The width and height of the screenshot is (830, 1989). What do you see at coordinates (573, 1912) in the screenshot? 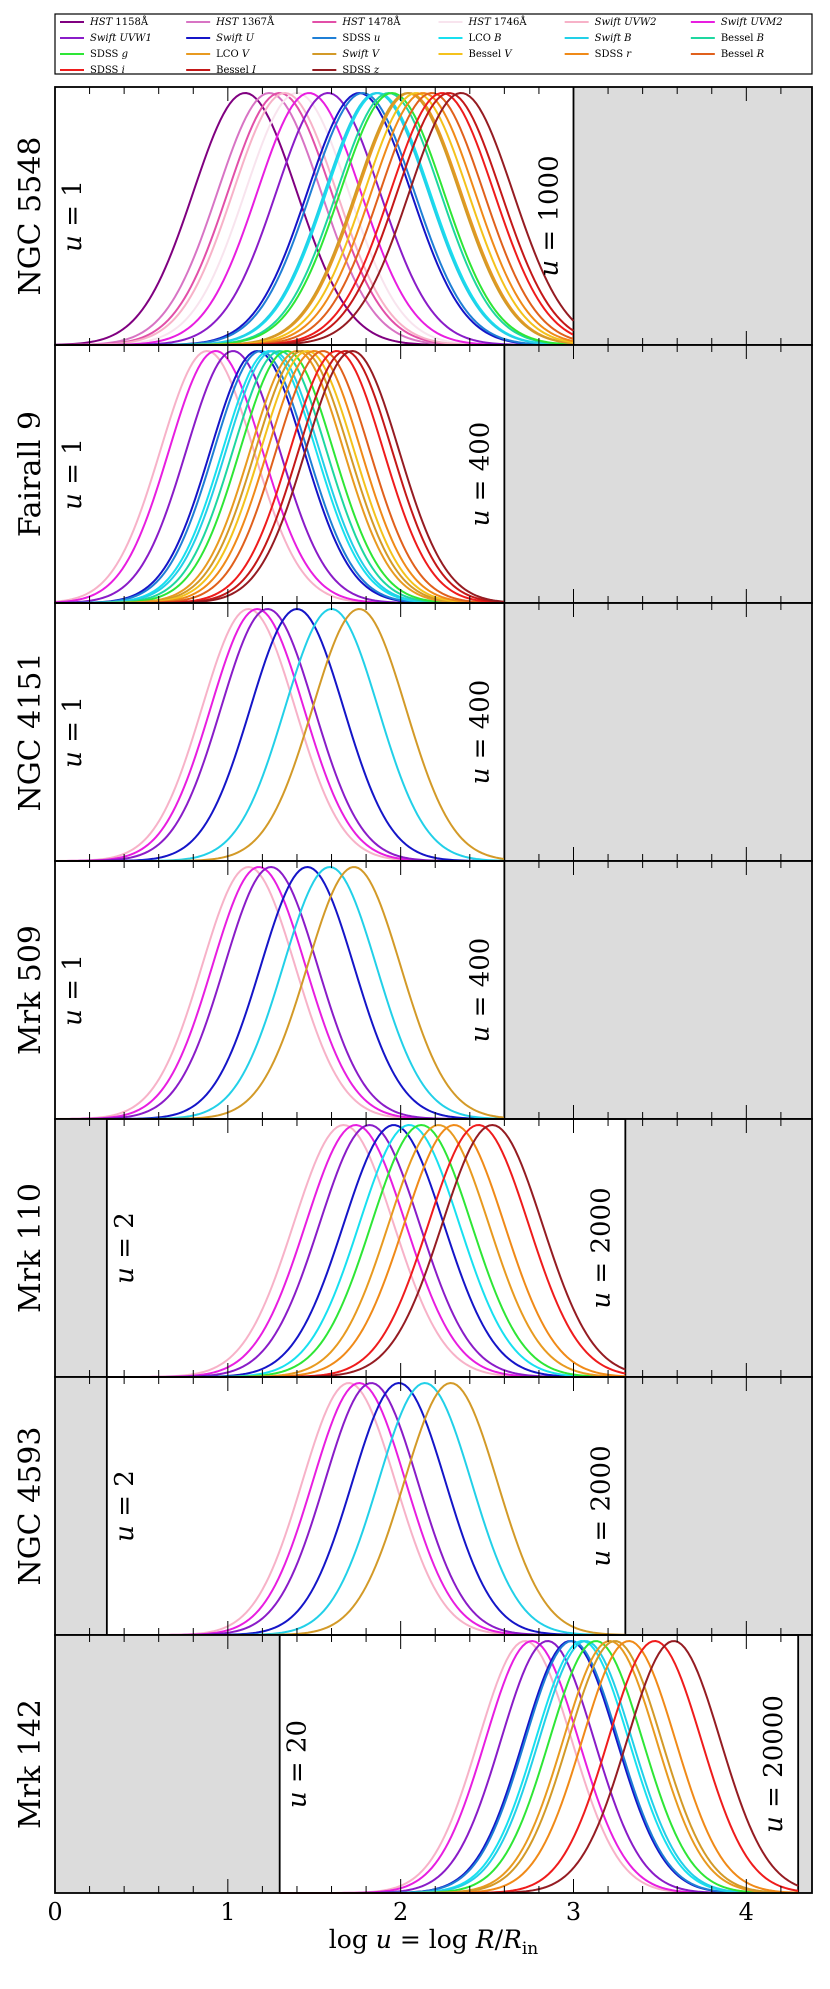
I see `x-tick-label: 3` at bounding box center [573, 1912].